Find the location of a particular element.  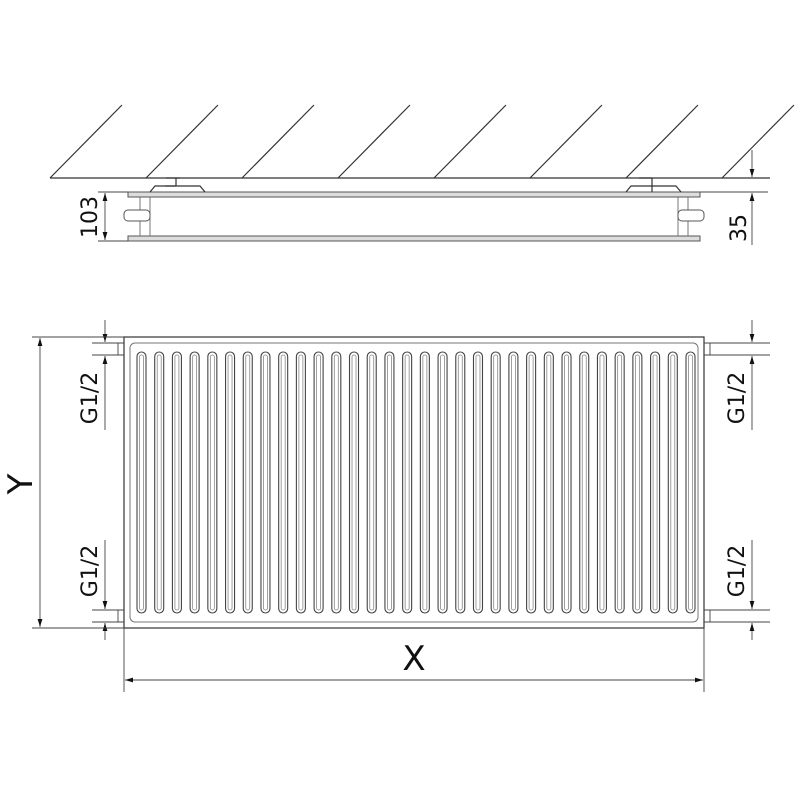

connection-dimension-bottom-right: G1/2 is located at coordinates (740, 590).